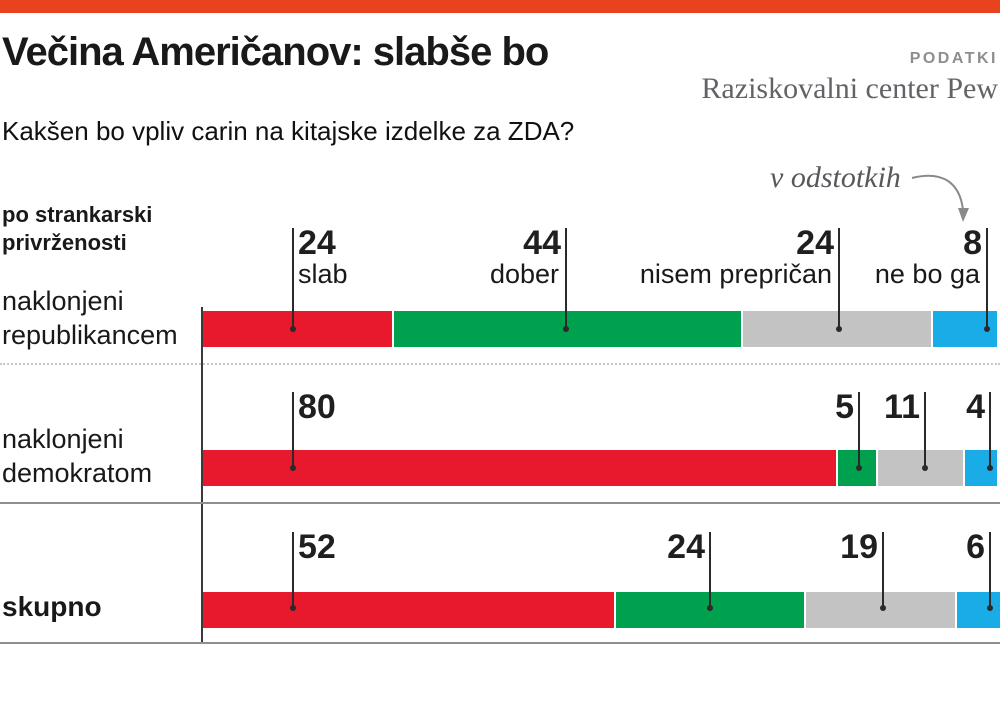  Describe the element at coordinates (77, 228) in the screenshot. I see `group-label: po strankarski privrženosti` at that location.